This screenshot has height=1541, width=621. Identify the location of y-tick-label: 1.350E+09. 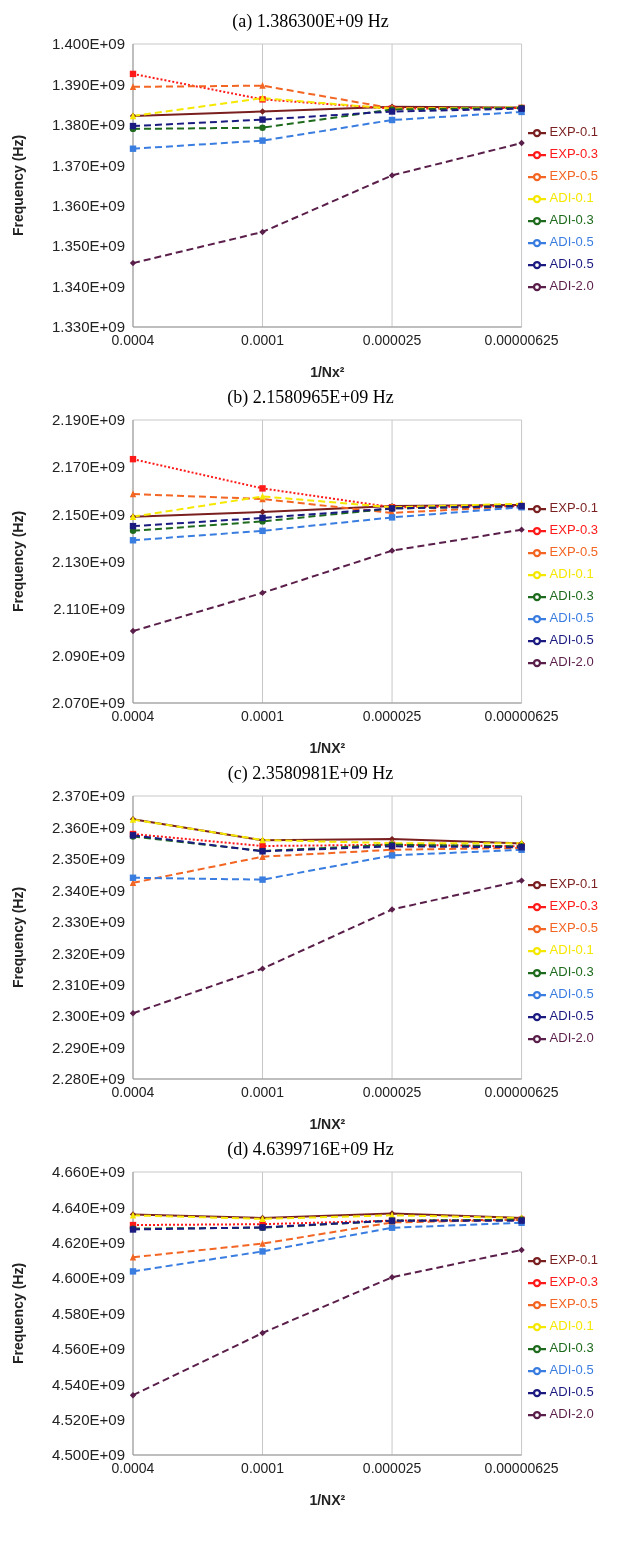
(88, 246).